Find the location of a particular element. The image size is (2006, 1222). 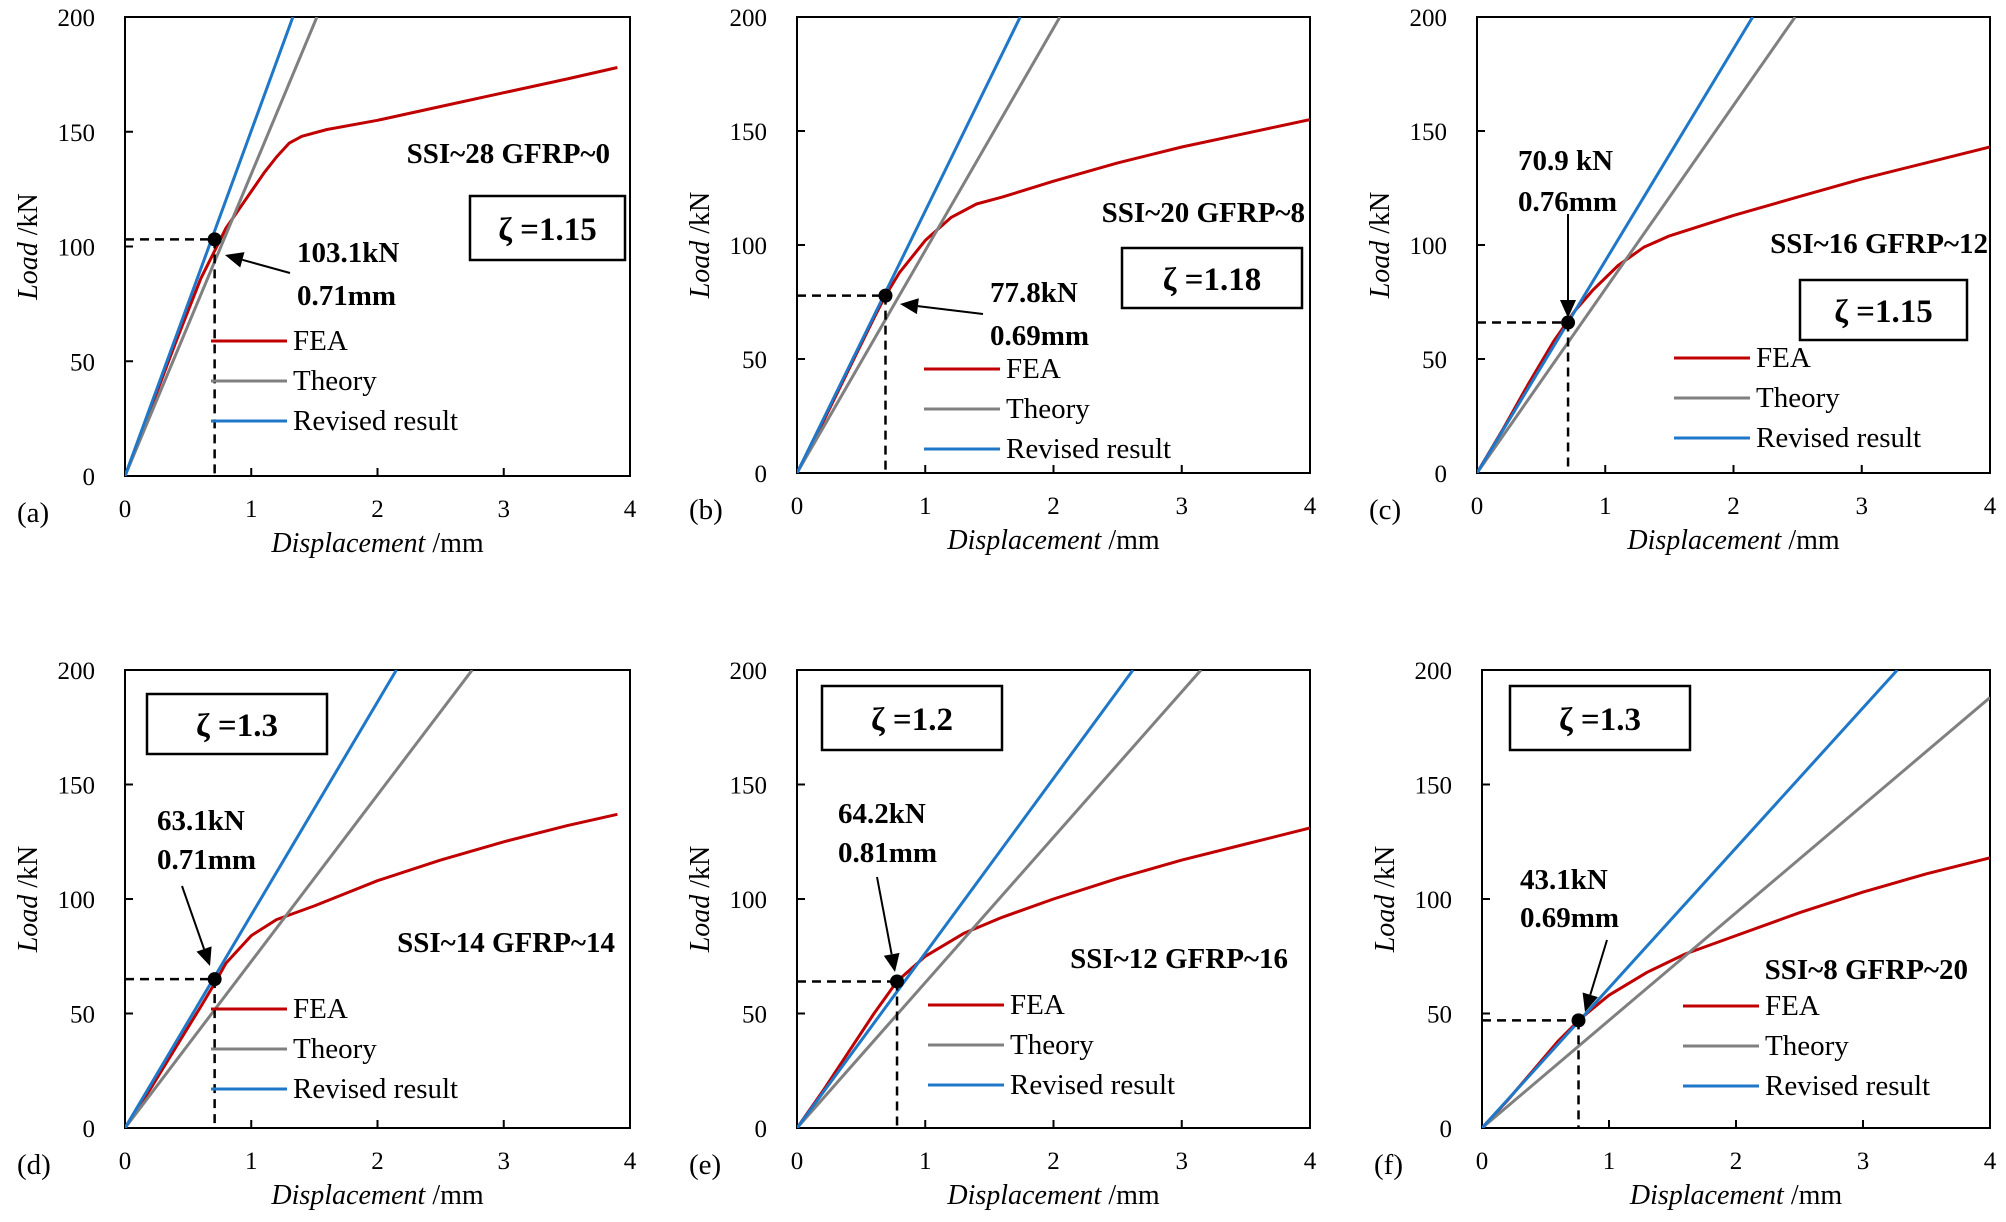

x-tick-label: 1 is located at coordinates (1605, 506).